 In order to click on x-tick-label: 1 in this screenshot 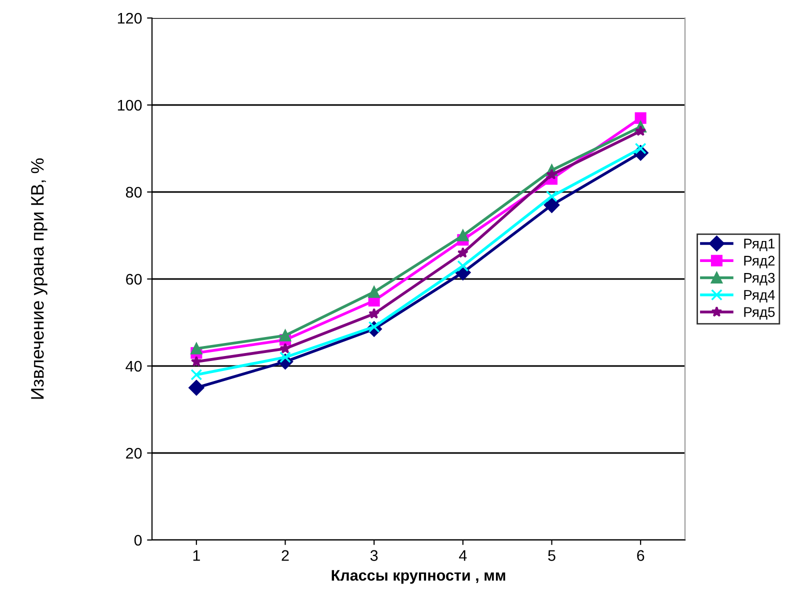, I will do `click(196, 555)`.